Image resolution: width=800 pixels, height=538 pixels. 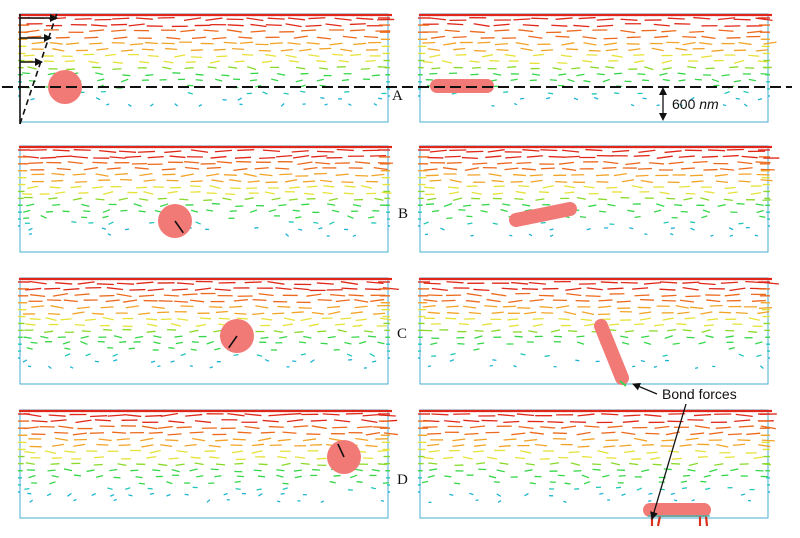 What do you see at coordinates (598, 332) in the screenshot?
I see `panel-c-right` at bounding box center [598, 332].